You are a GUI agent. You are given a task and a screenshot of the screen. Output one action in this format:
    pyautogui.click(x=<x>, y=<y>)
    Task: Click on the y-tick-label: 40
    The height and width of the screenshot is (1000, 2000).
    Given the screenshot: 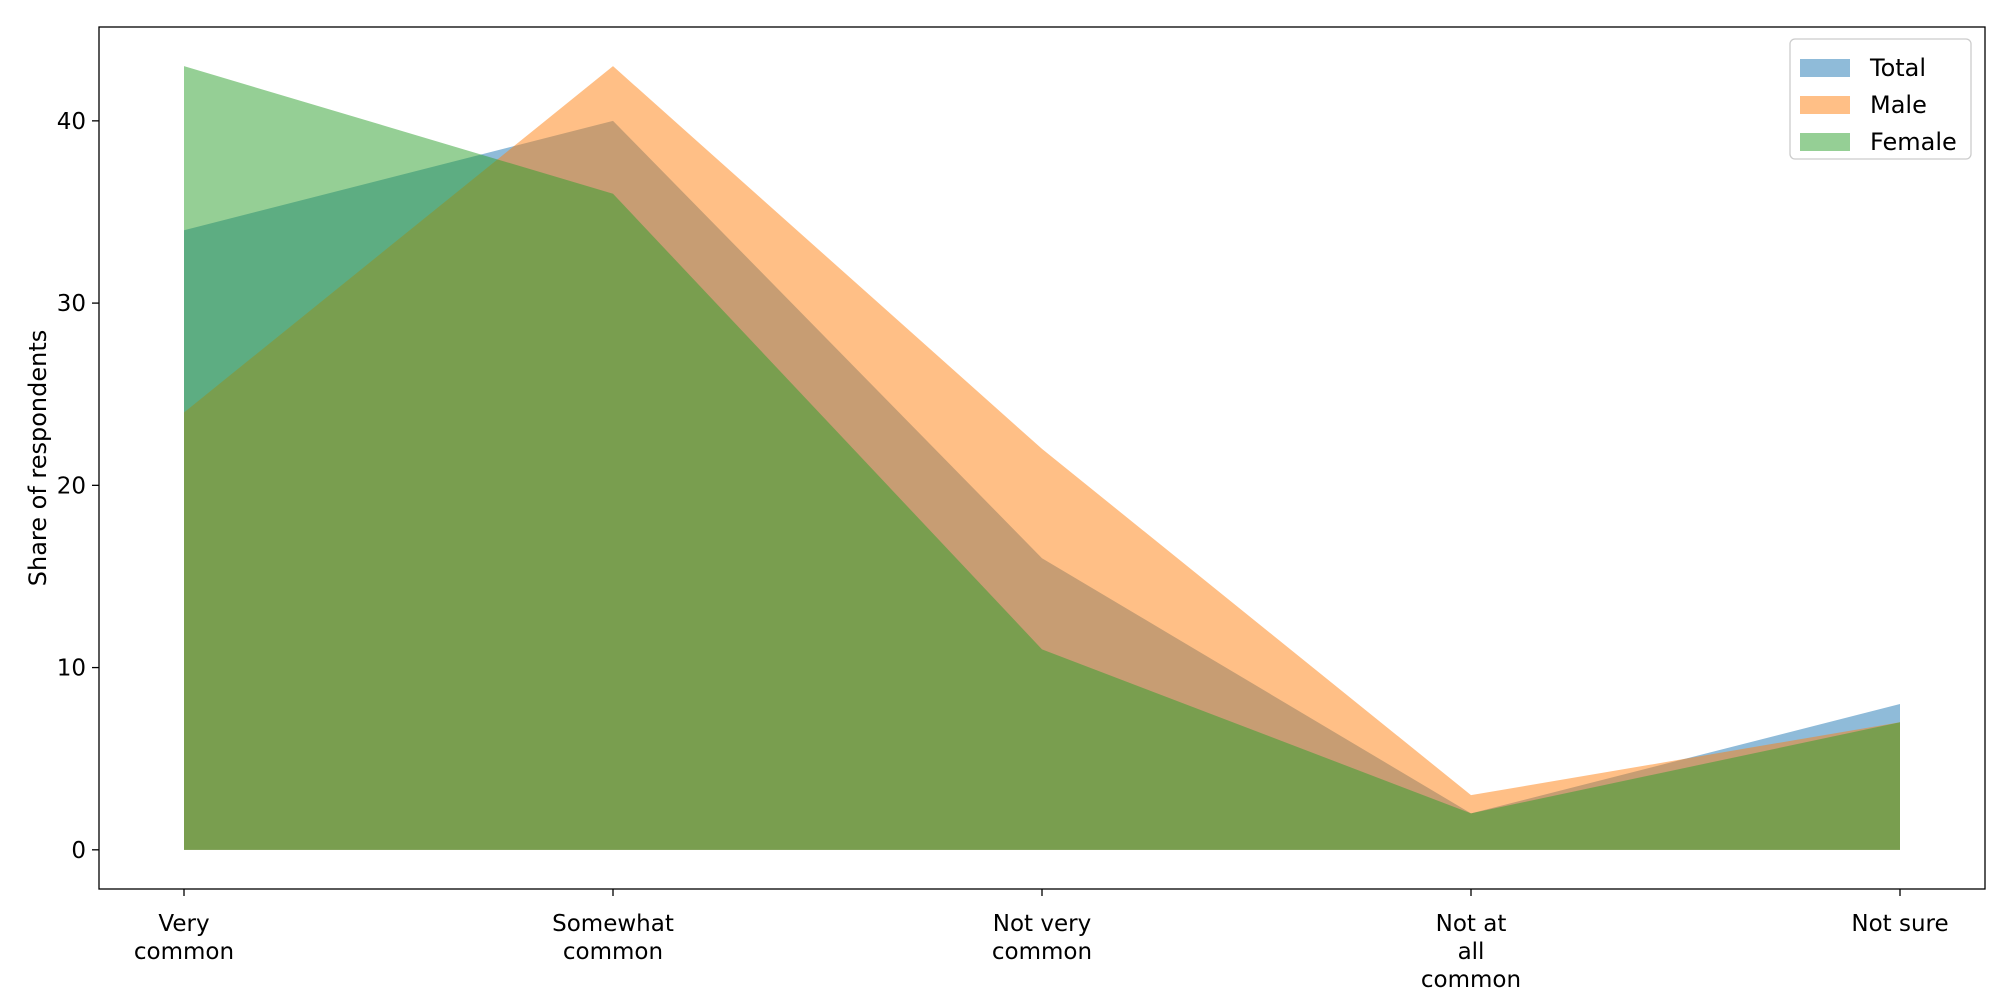 What is the action you would take?
    pyautogui.click(x=71, y=122)
    